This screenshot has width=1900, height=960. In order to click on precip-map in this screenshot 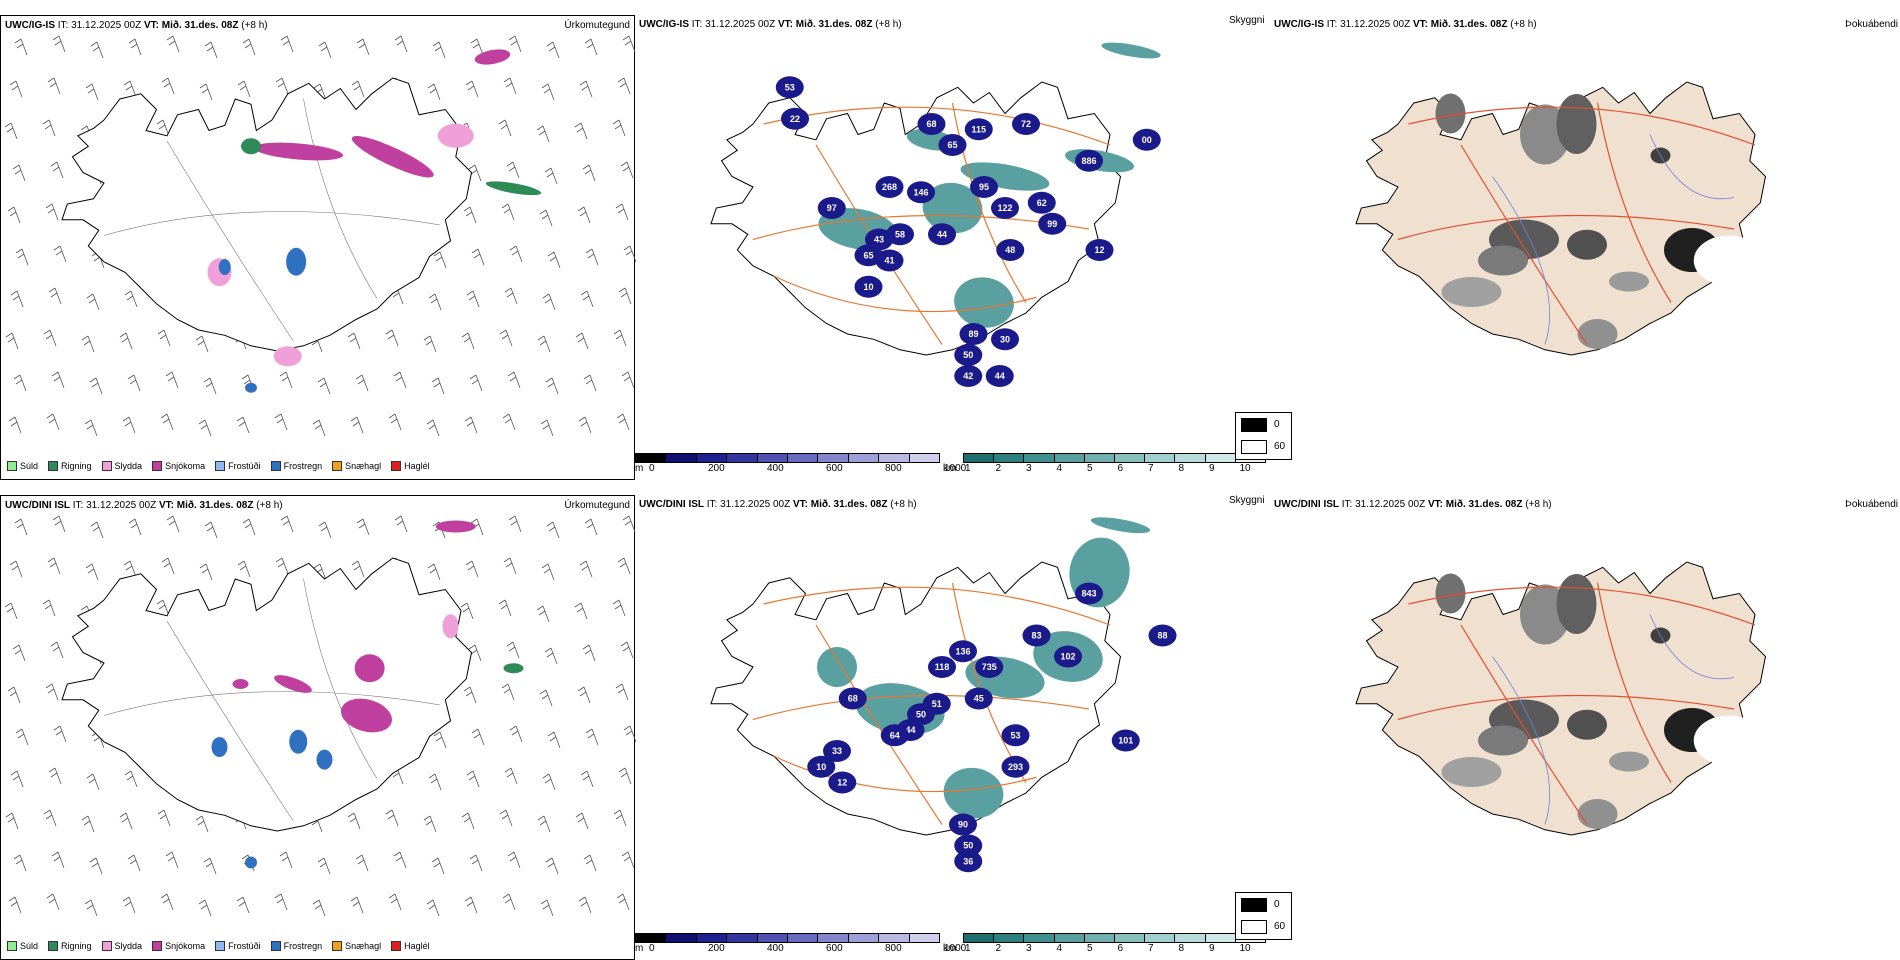, I will do `click(320, 716)`.